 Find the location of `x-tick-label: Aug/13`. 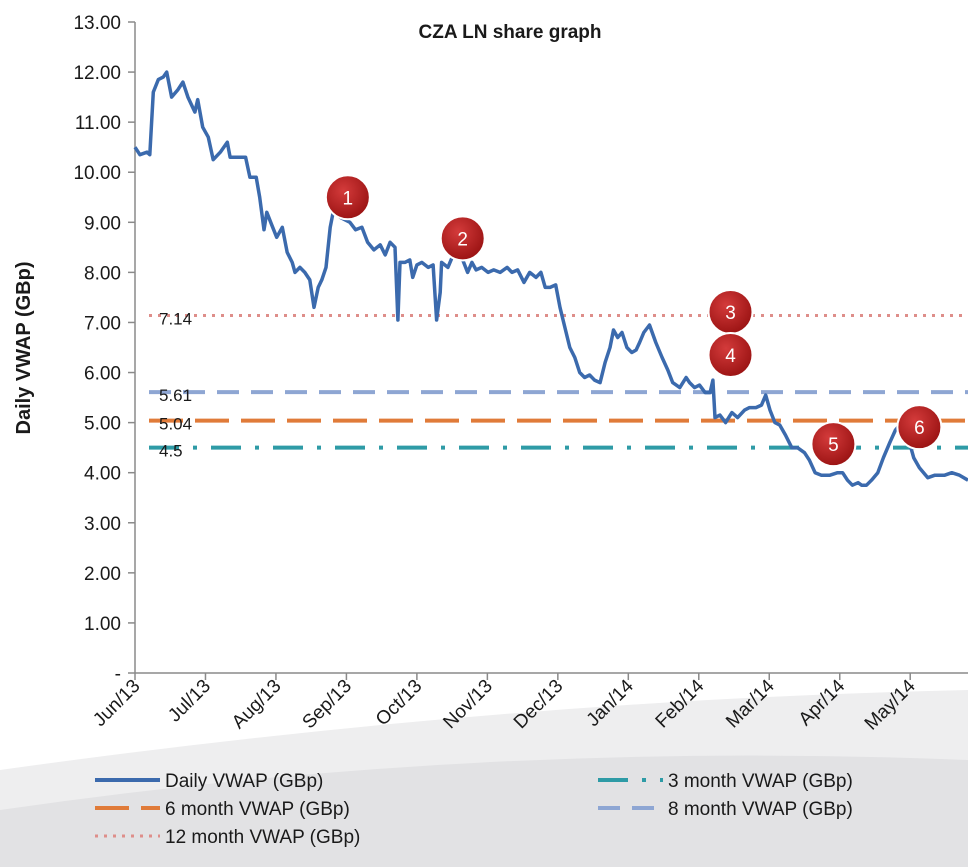

x-tick-label: Aug/13 is located at coordinates (256, 704).